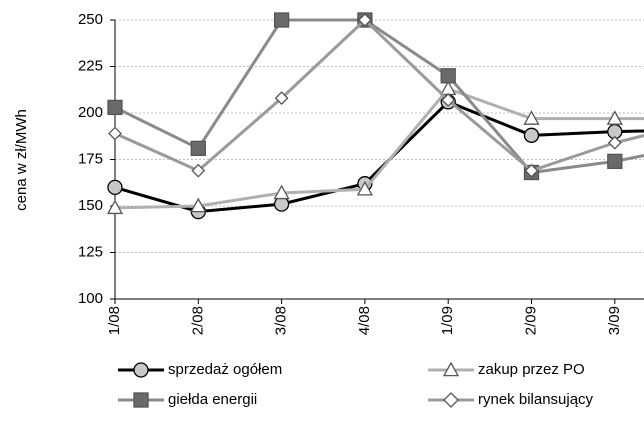  I want to click on y-tick-label: 250, so click(90, 19).